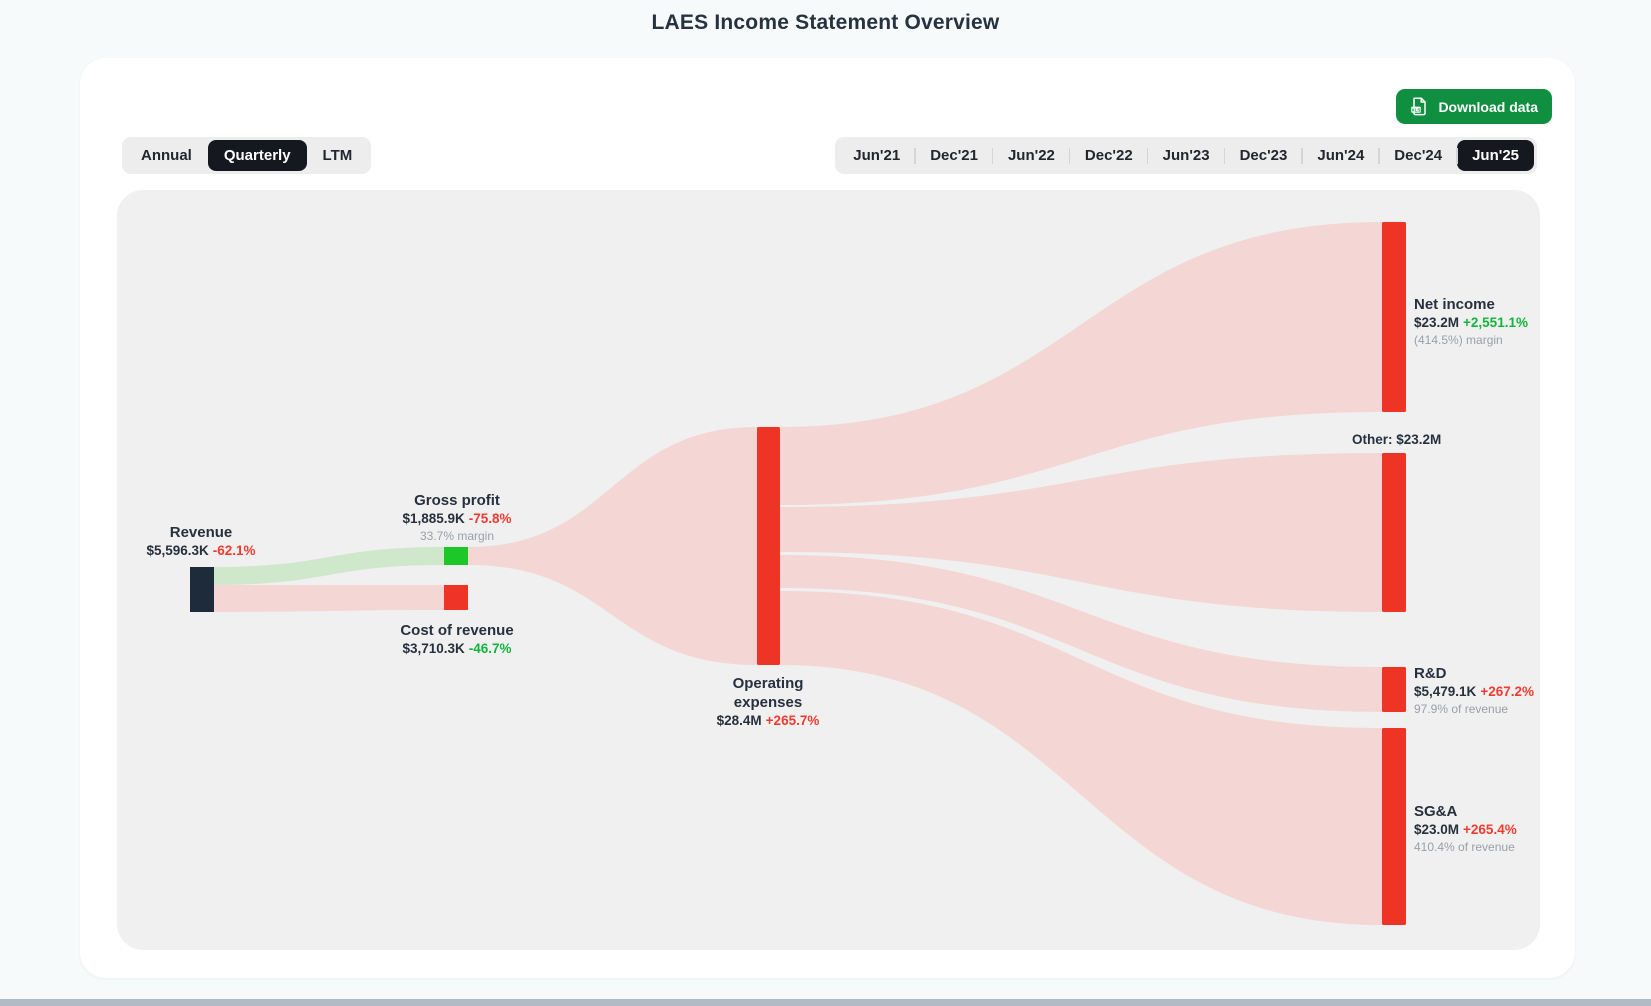  I want to click on period-tab-jun24: Jun'24, so click(1340, 155).